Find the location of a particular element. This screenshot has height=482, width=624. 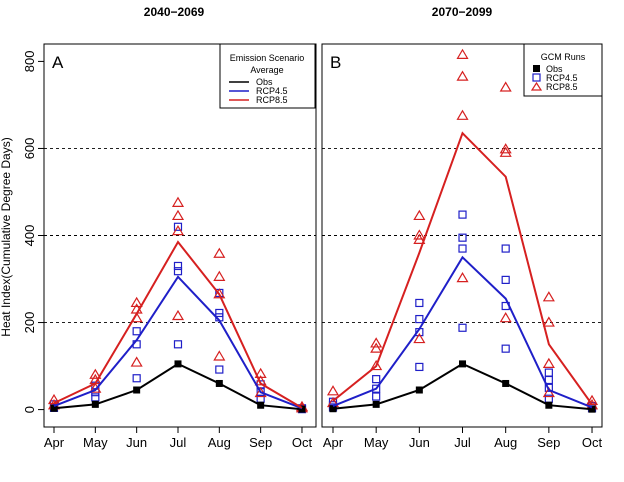

panel-b-legend: GCM Runs Obs RCP4.5 RCP8.5 is located at coordinates (563, 70).